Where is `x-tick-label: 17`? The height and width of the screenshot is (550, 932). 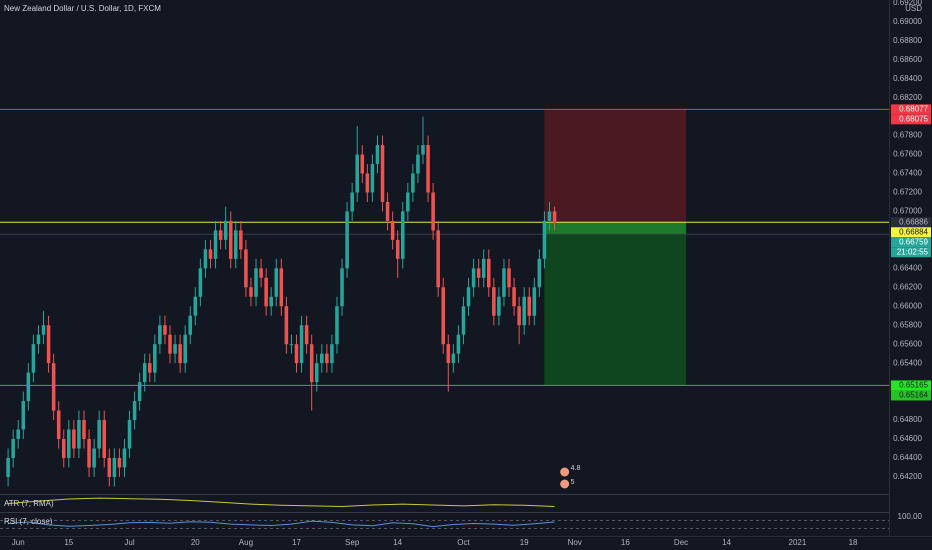
x-tick-label: 17 is located at coordinates (296, 542).